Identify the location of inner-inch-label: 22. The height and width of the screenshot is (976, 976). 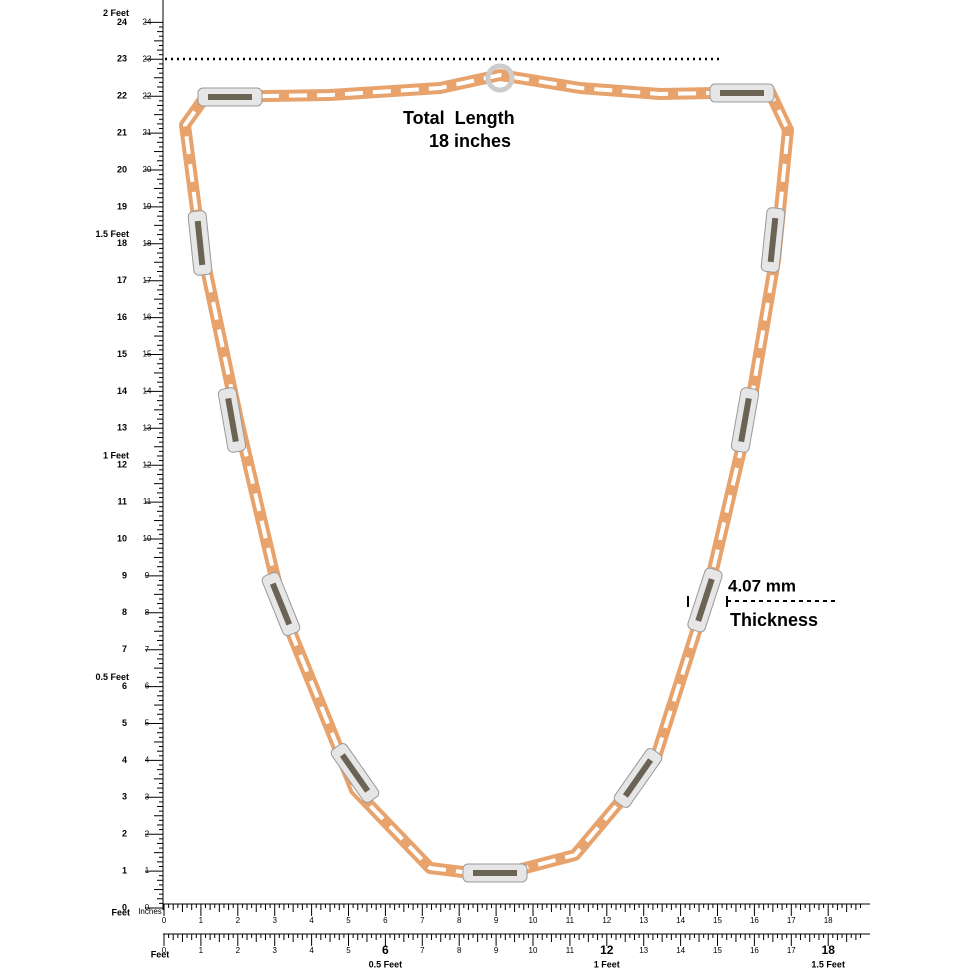
(147, 95).